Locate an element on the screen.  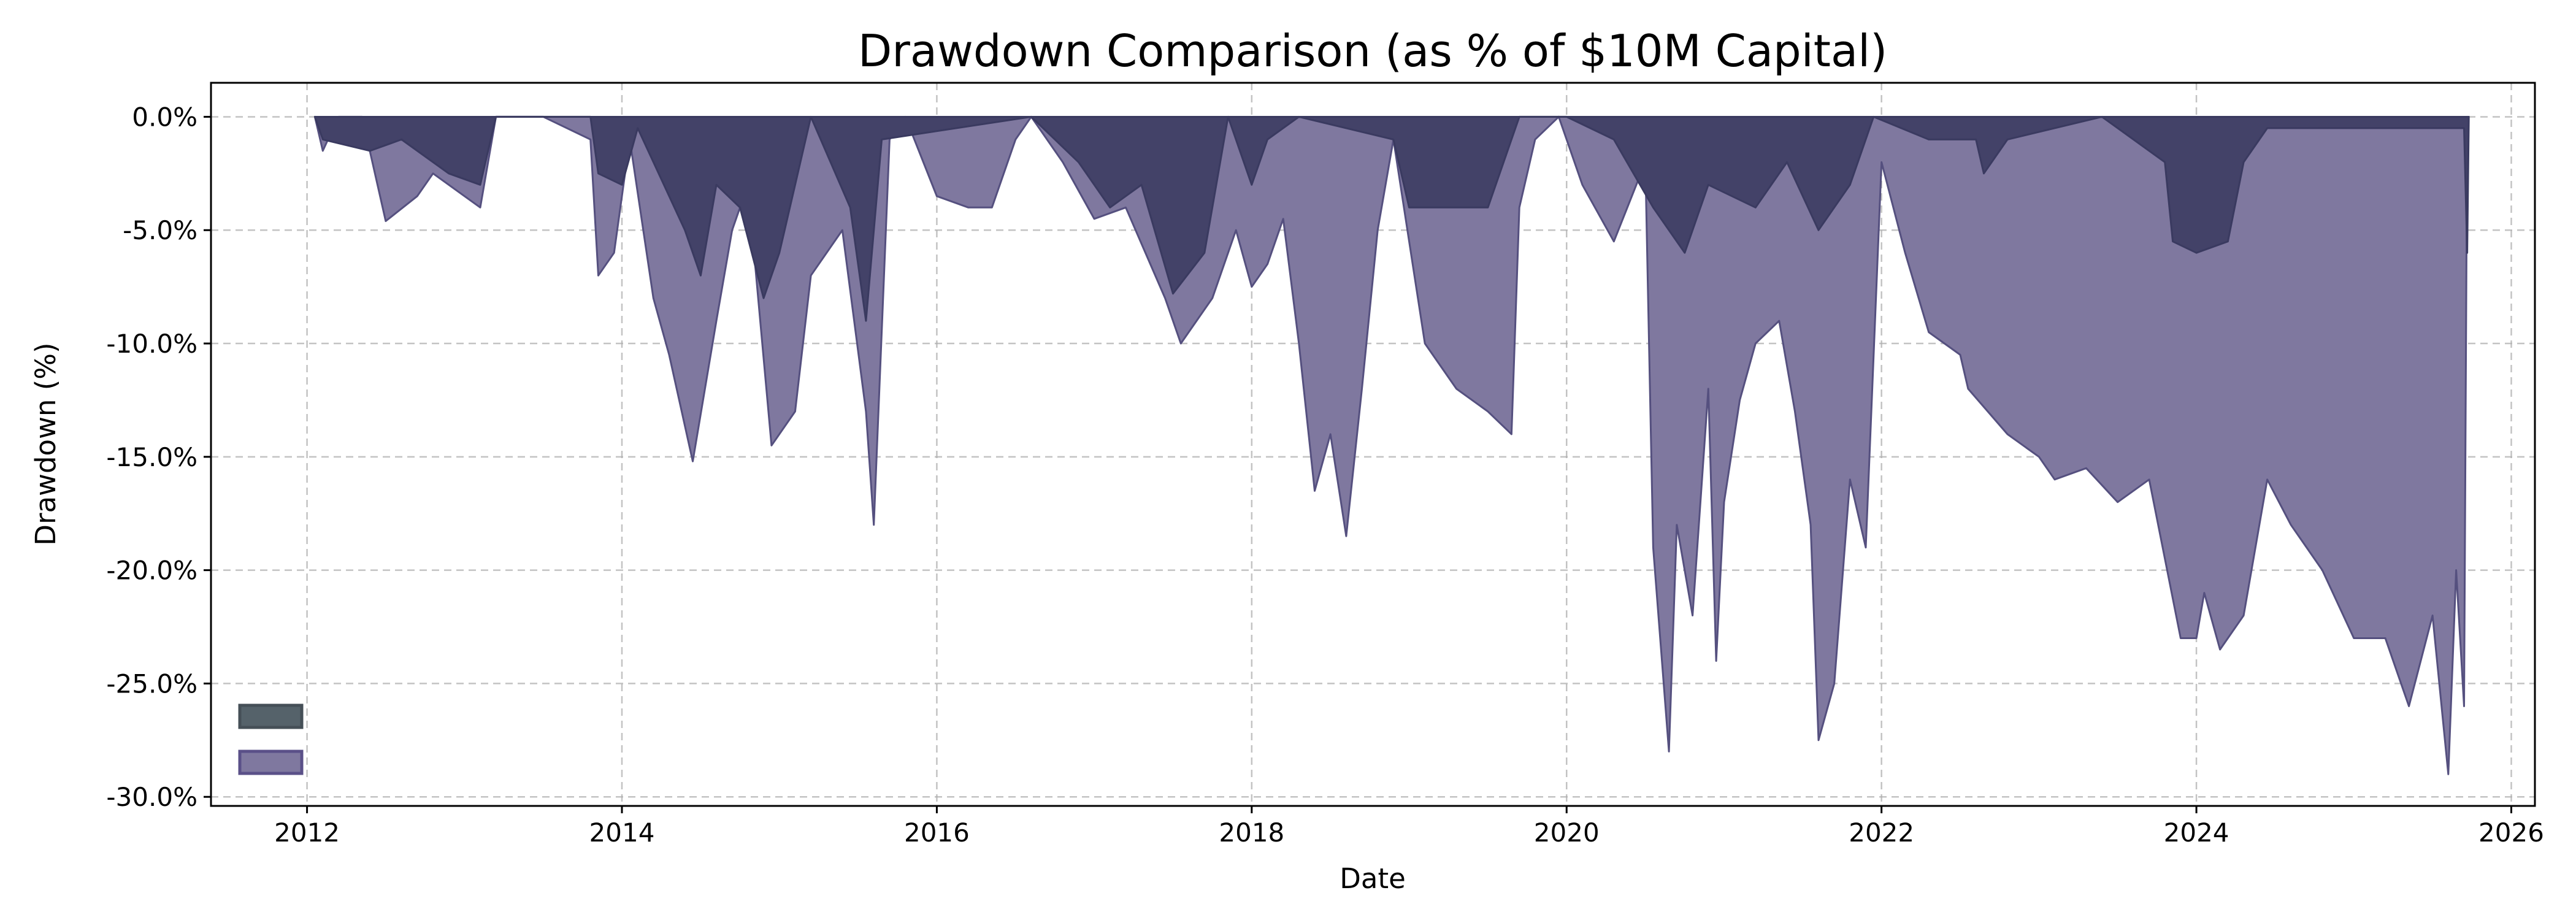
x-axis-ticks: 2012 2014 2016 2018 2020 2022 2024 2026 is located at coordinates (1409, 827).